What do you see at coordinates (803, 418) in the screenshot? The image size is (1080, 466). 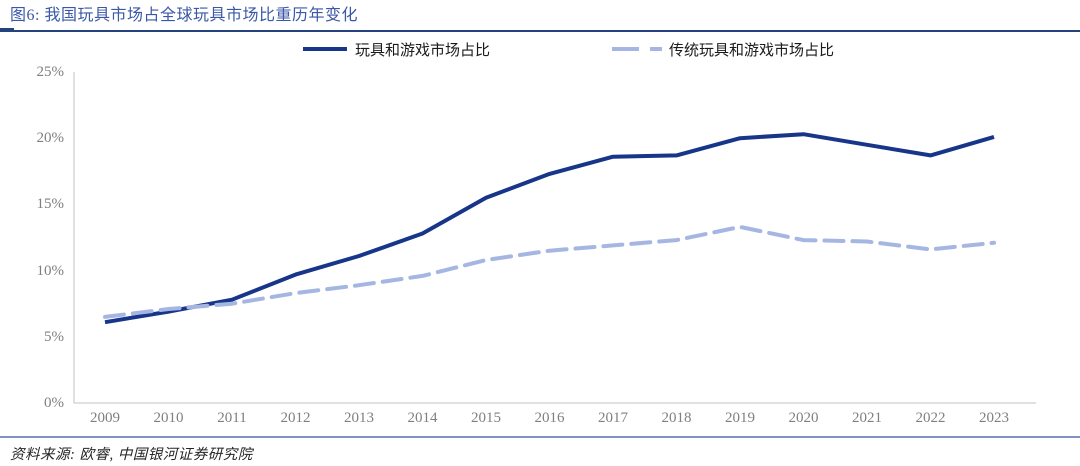 I see `x-tick-label: 2020` at bounding box center [803, 418].